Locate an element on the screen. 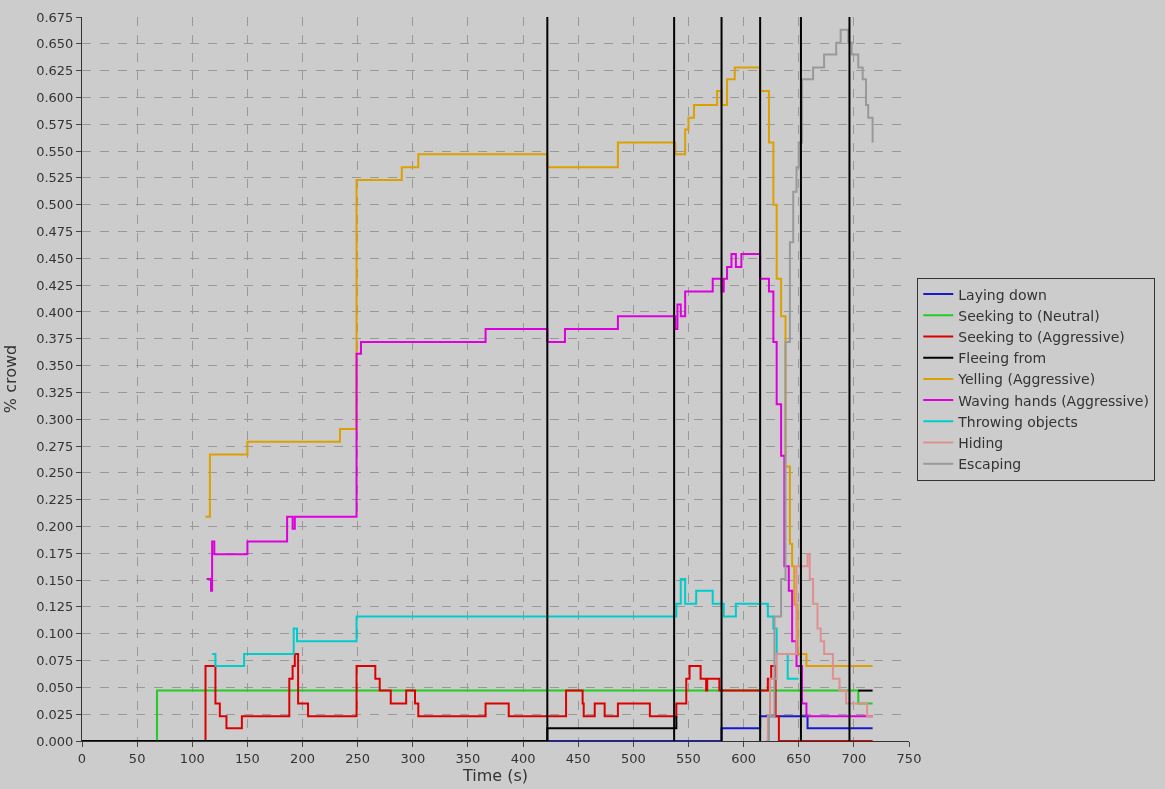 This screenshot has width=1165, height=789. x-tick-label: 200 is located at coordinates (302, 758).